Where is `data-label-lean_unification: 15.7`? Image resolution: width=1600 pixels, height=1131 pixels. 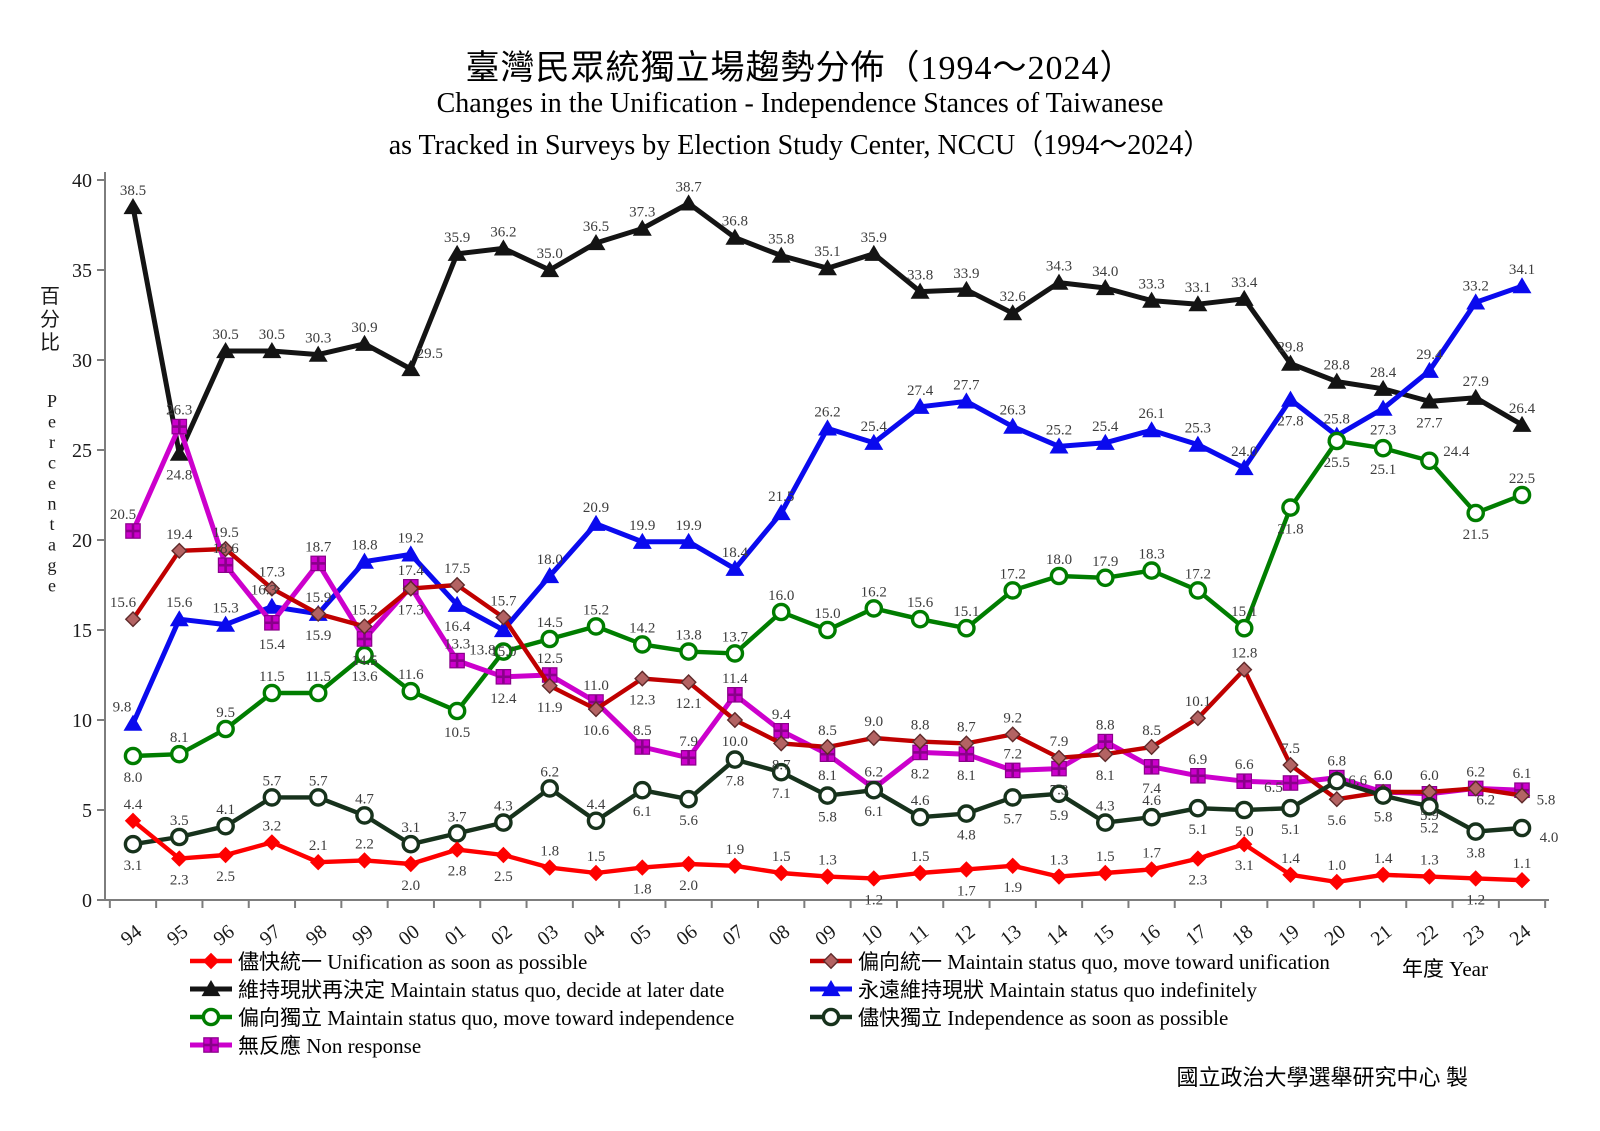 data-label-lean_unification: 15.7 is located at coordinates (503, 601).